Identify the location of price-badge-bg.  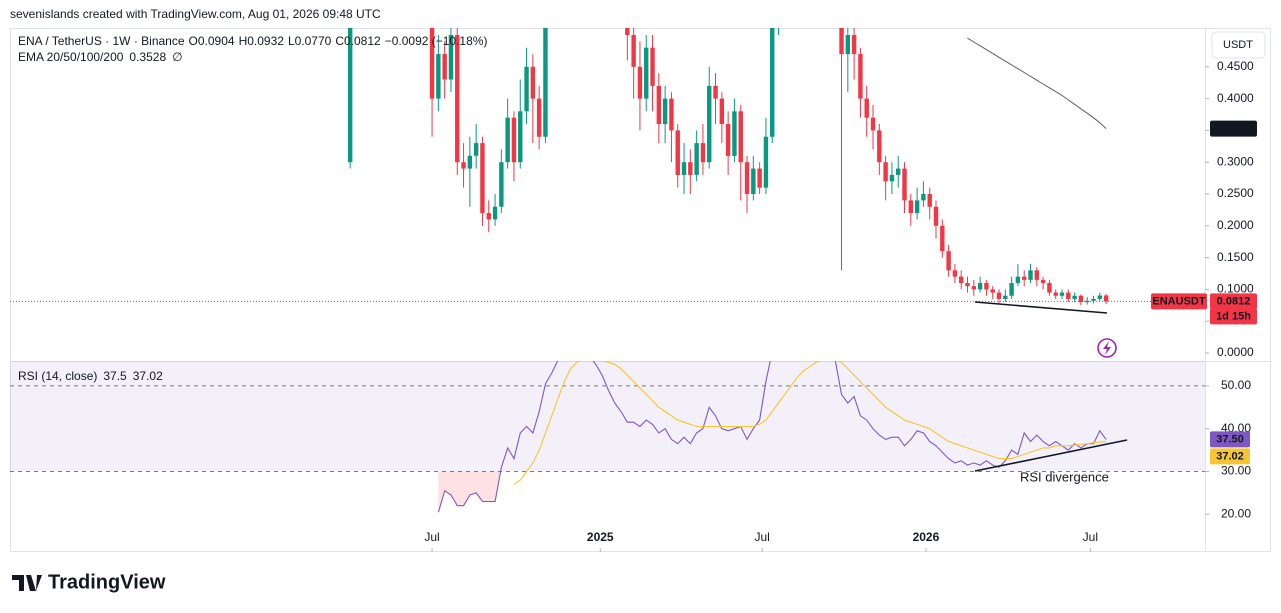
(1233, 301).